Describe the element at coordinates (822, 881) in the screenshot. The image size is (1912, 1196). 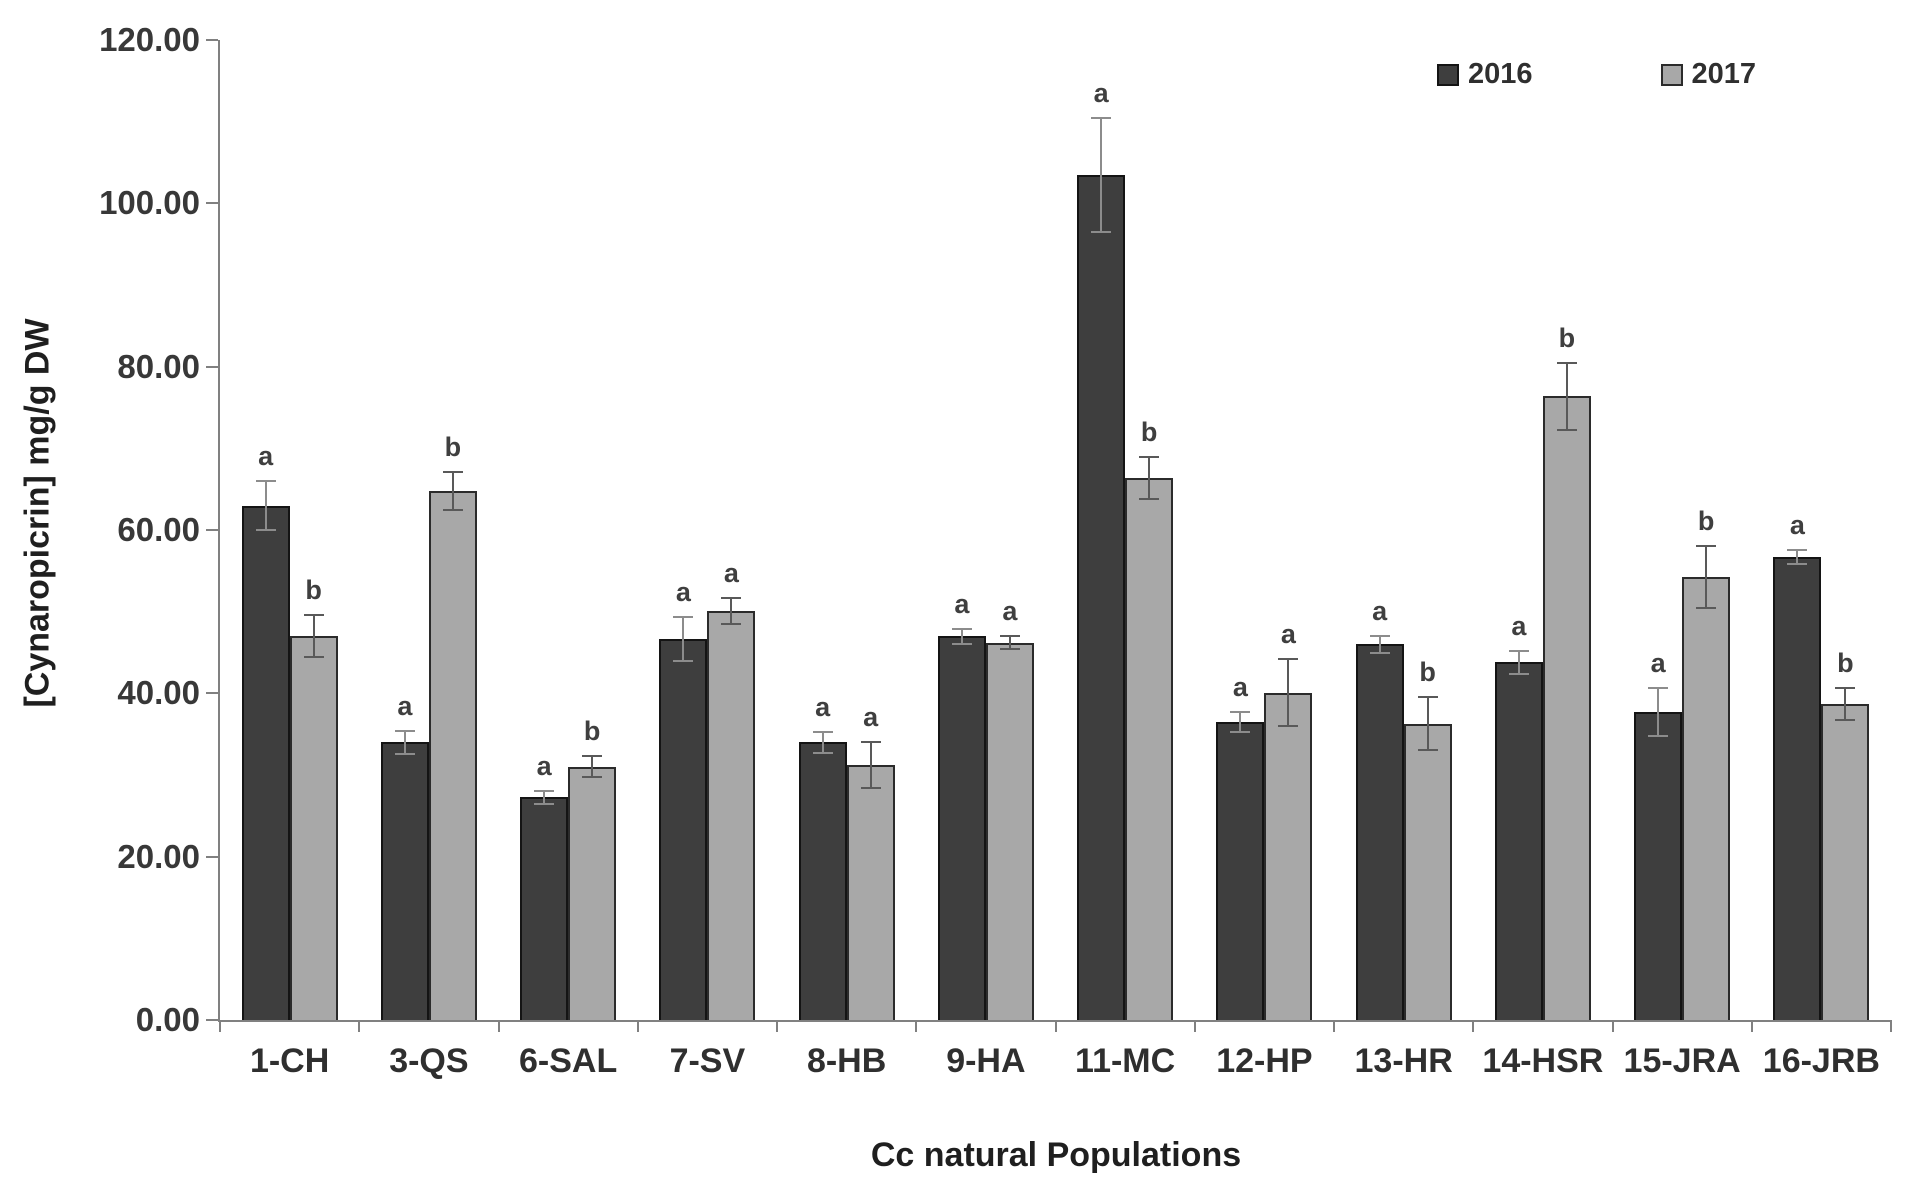
I see `bar-2016-8-HB` at that location.